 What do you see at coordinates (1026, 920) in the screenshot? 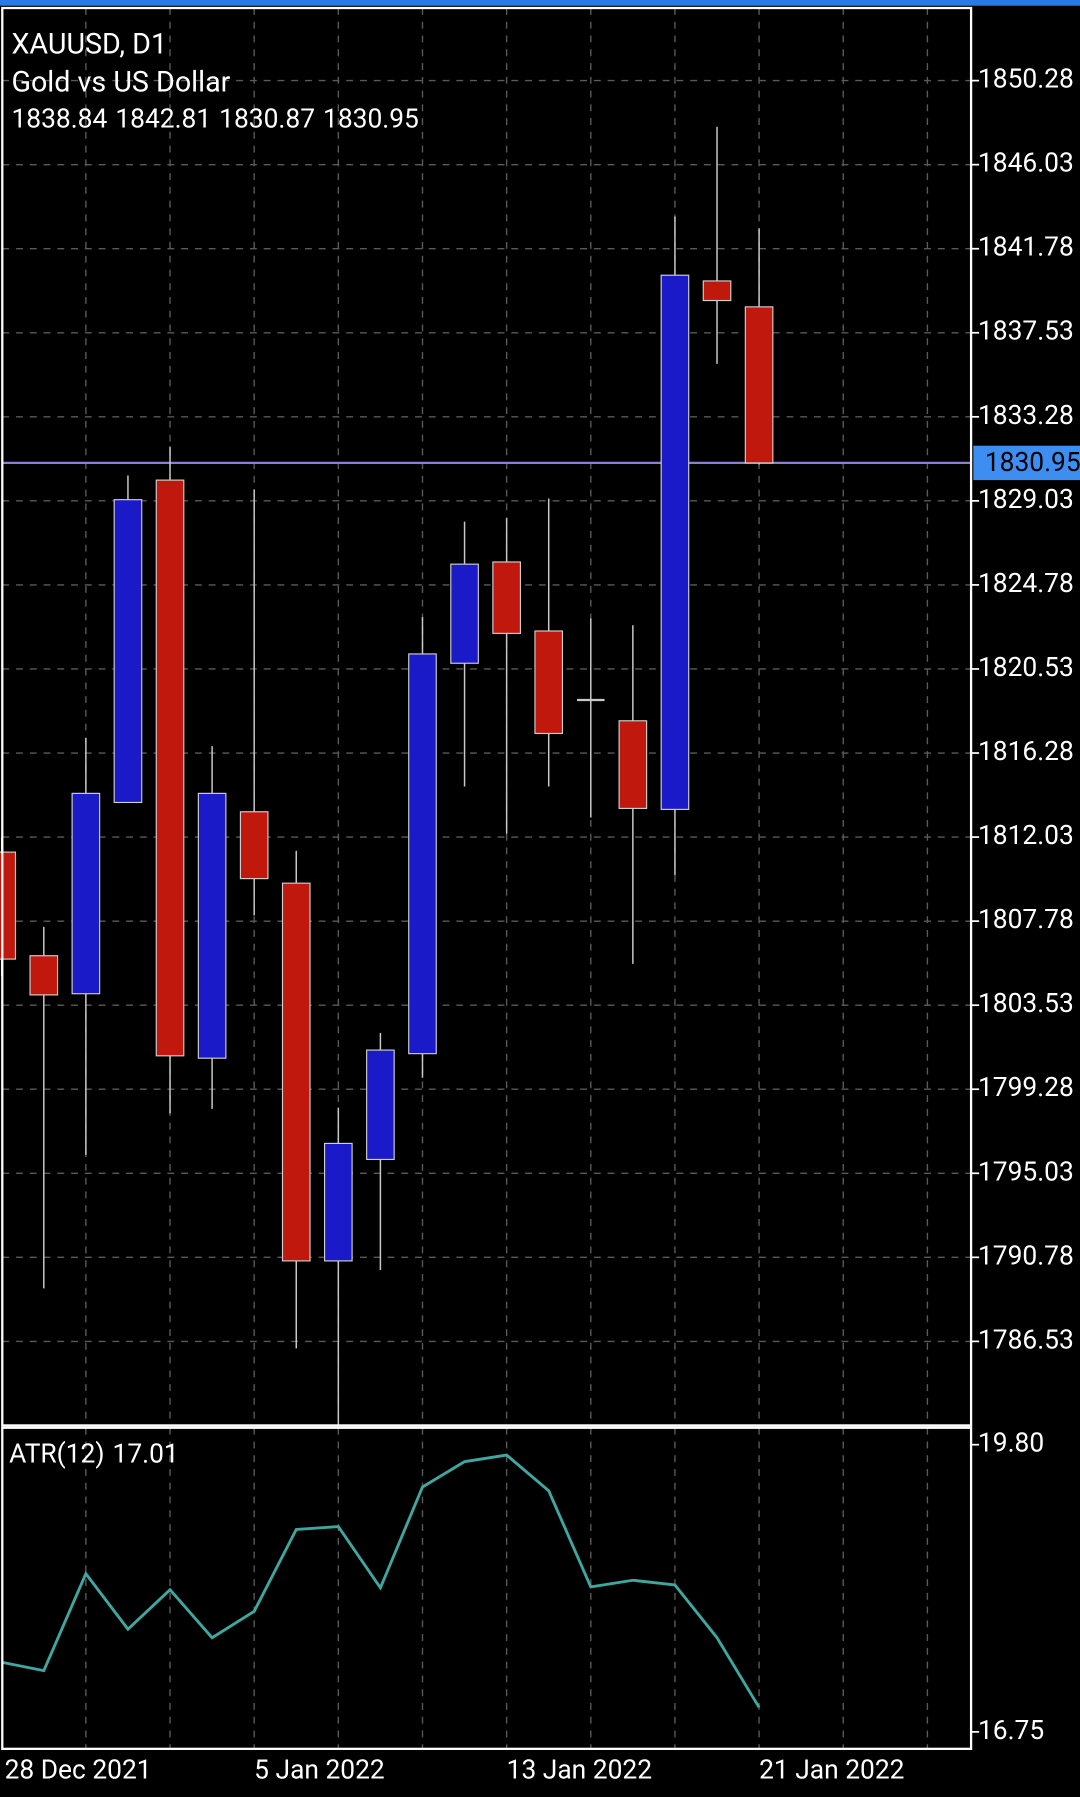
I see `y-tick-label: 1807.78` at bounding box center [1026, 920].